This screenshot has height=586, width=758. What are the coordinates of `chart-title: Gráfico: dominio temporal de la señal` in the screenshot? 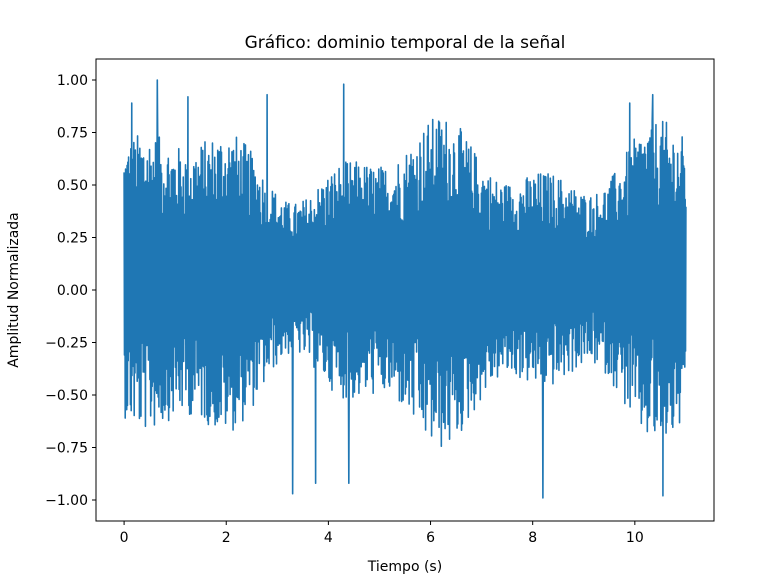 It's located at (405, 43).